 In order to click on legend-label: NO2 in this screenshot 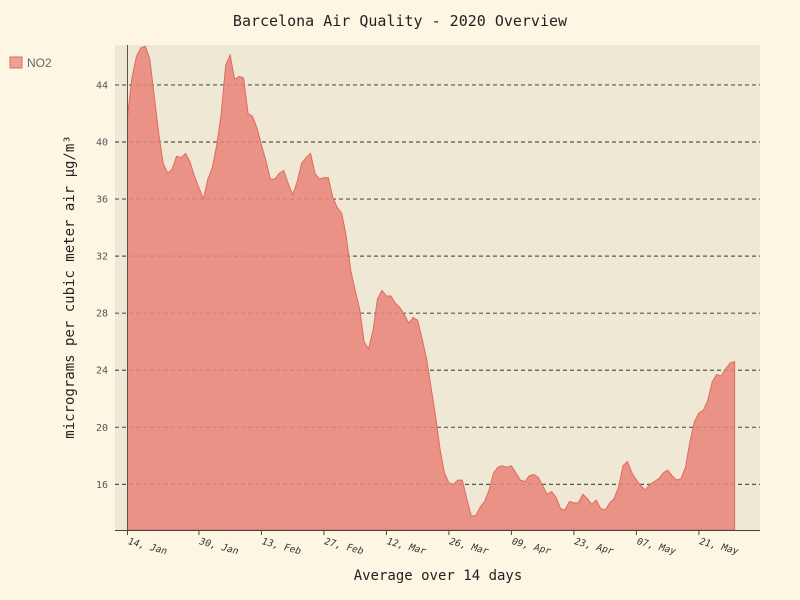, I will do `click(39, 63)`.